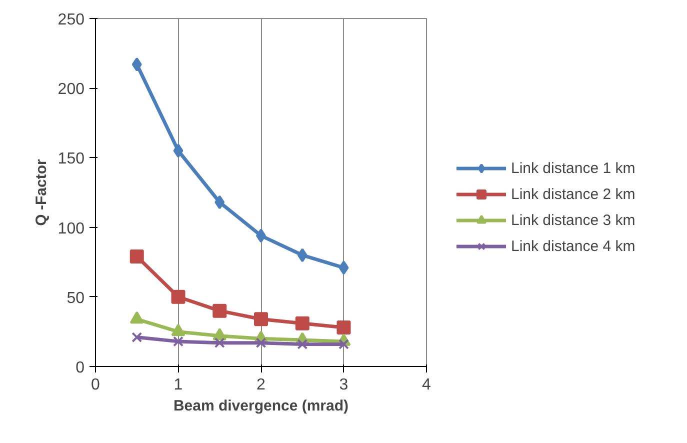  I want to click on x-tick-label: 1, so click(178, 385).